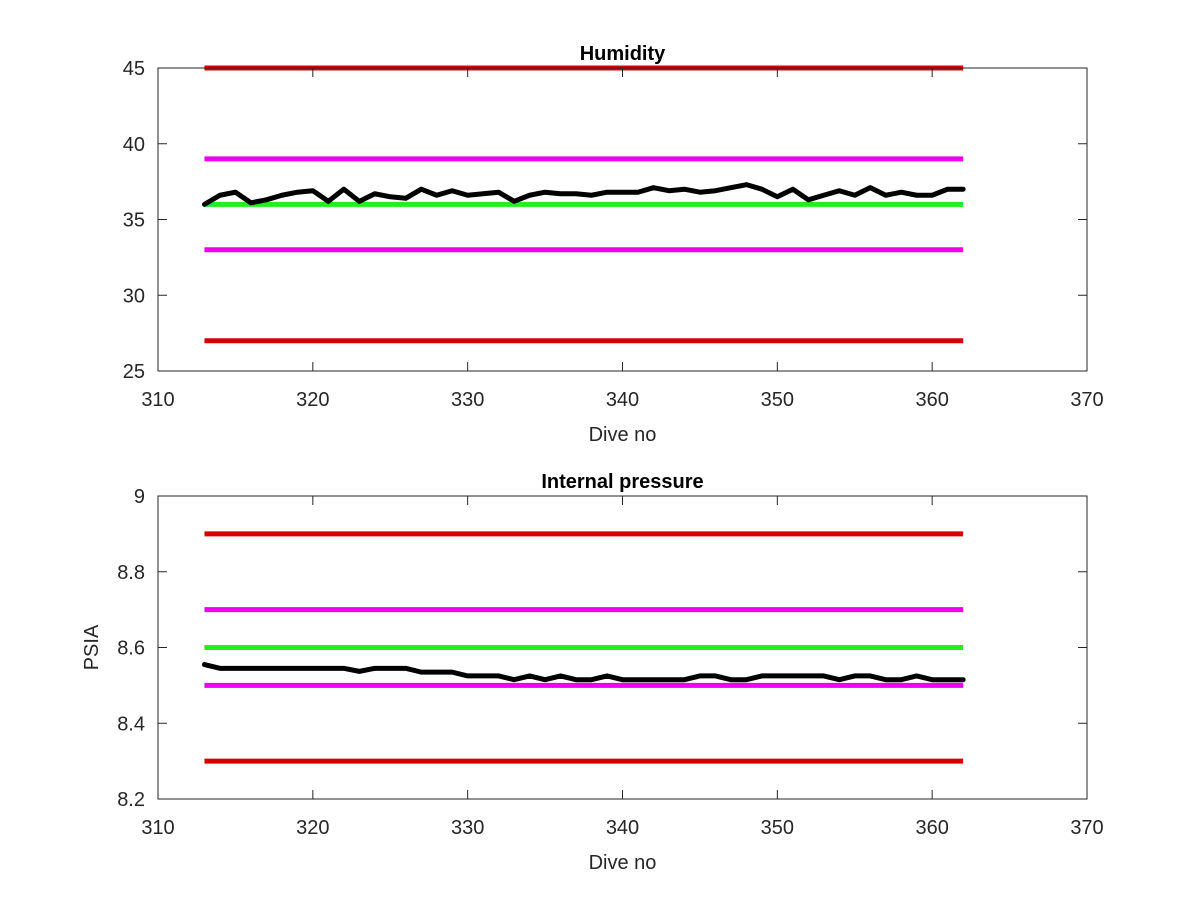  I want to click on y-axis-label: PSIA, so click(92, 647).